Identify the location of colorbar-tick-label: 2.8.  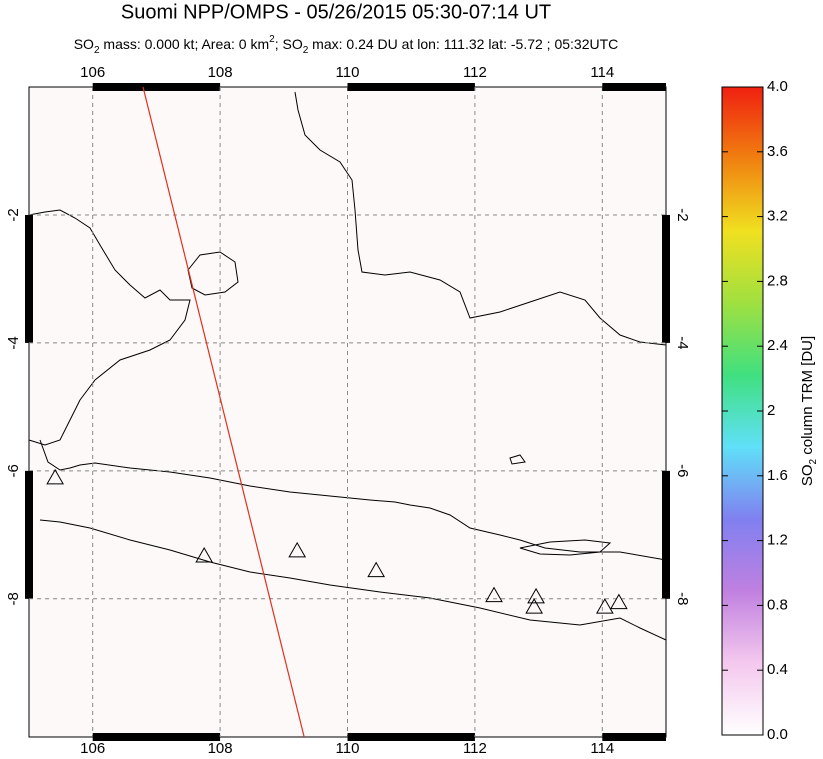
(777, 280).